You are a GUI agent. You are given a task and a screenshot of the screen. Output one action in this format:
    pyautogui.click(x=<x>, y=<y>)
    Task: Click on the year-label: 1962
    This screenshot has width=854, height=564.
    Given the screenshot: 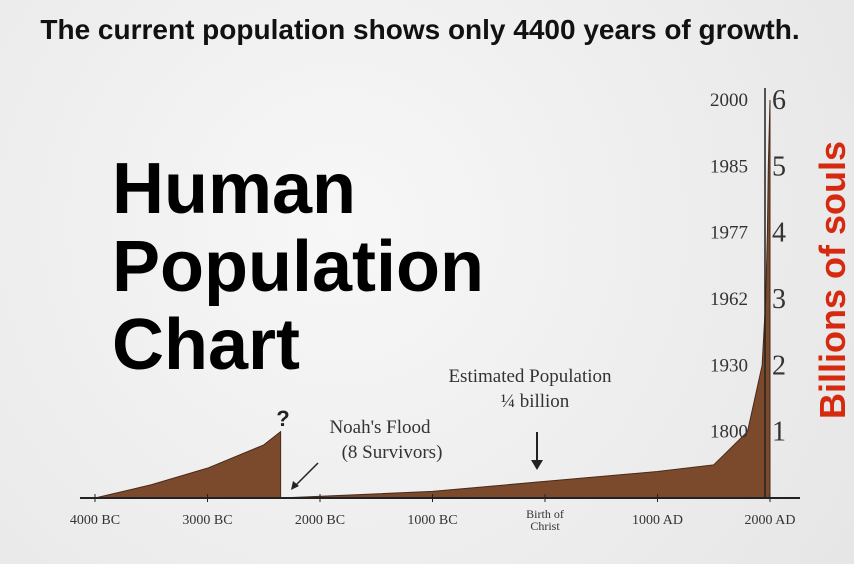 What is the action you would take?
    pyautogui.click(x=729, y=299)
    